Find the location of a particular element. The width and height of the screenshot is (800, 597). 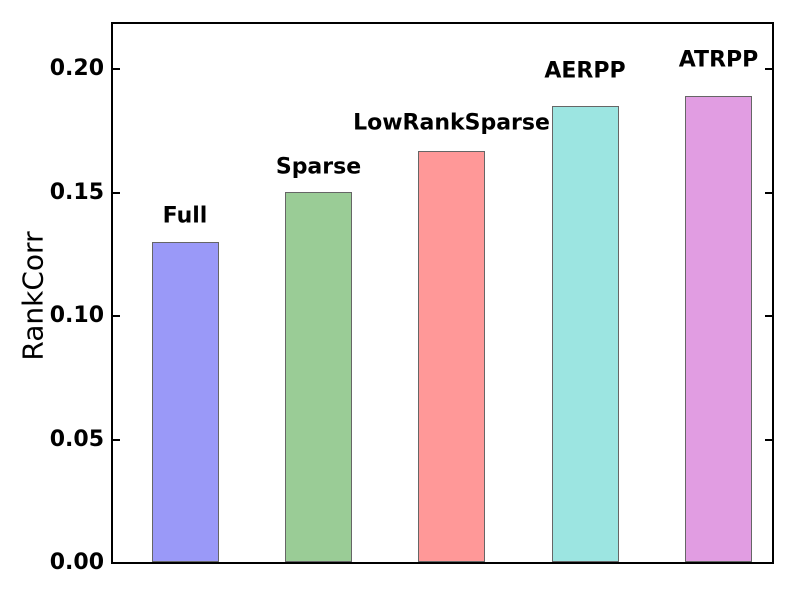

bar-aerpp is located at coordinates (585, 334).